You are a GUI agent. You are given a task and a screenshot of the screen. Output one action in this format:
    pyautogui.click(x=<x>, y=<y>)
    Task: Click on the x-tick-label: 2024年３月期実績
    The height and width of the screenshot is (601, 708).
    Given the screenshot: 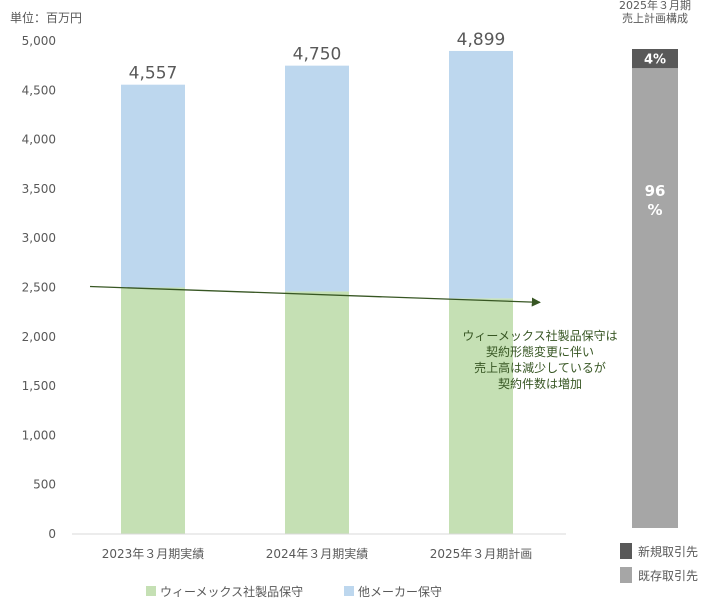 What is the action you would take?
    pyautogui.click(x=317, y=553)
    